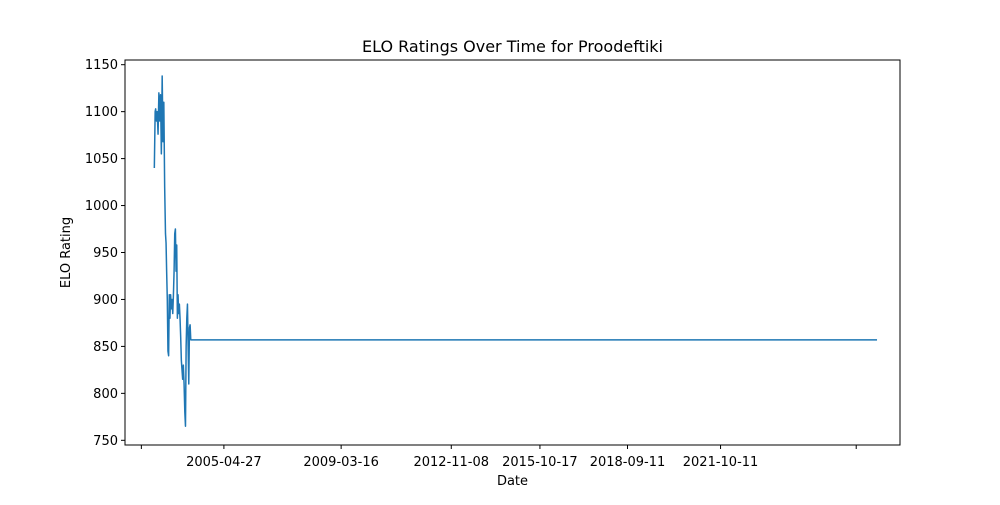 The image size is (1000, 505). What do you see at coordinates (105, 441) in the screenshot?
I see `y-tick-label: 750` at bounding box center [105, 441].